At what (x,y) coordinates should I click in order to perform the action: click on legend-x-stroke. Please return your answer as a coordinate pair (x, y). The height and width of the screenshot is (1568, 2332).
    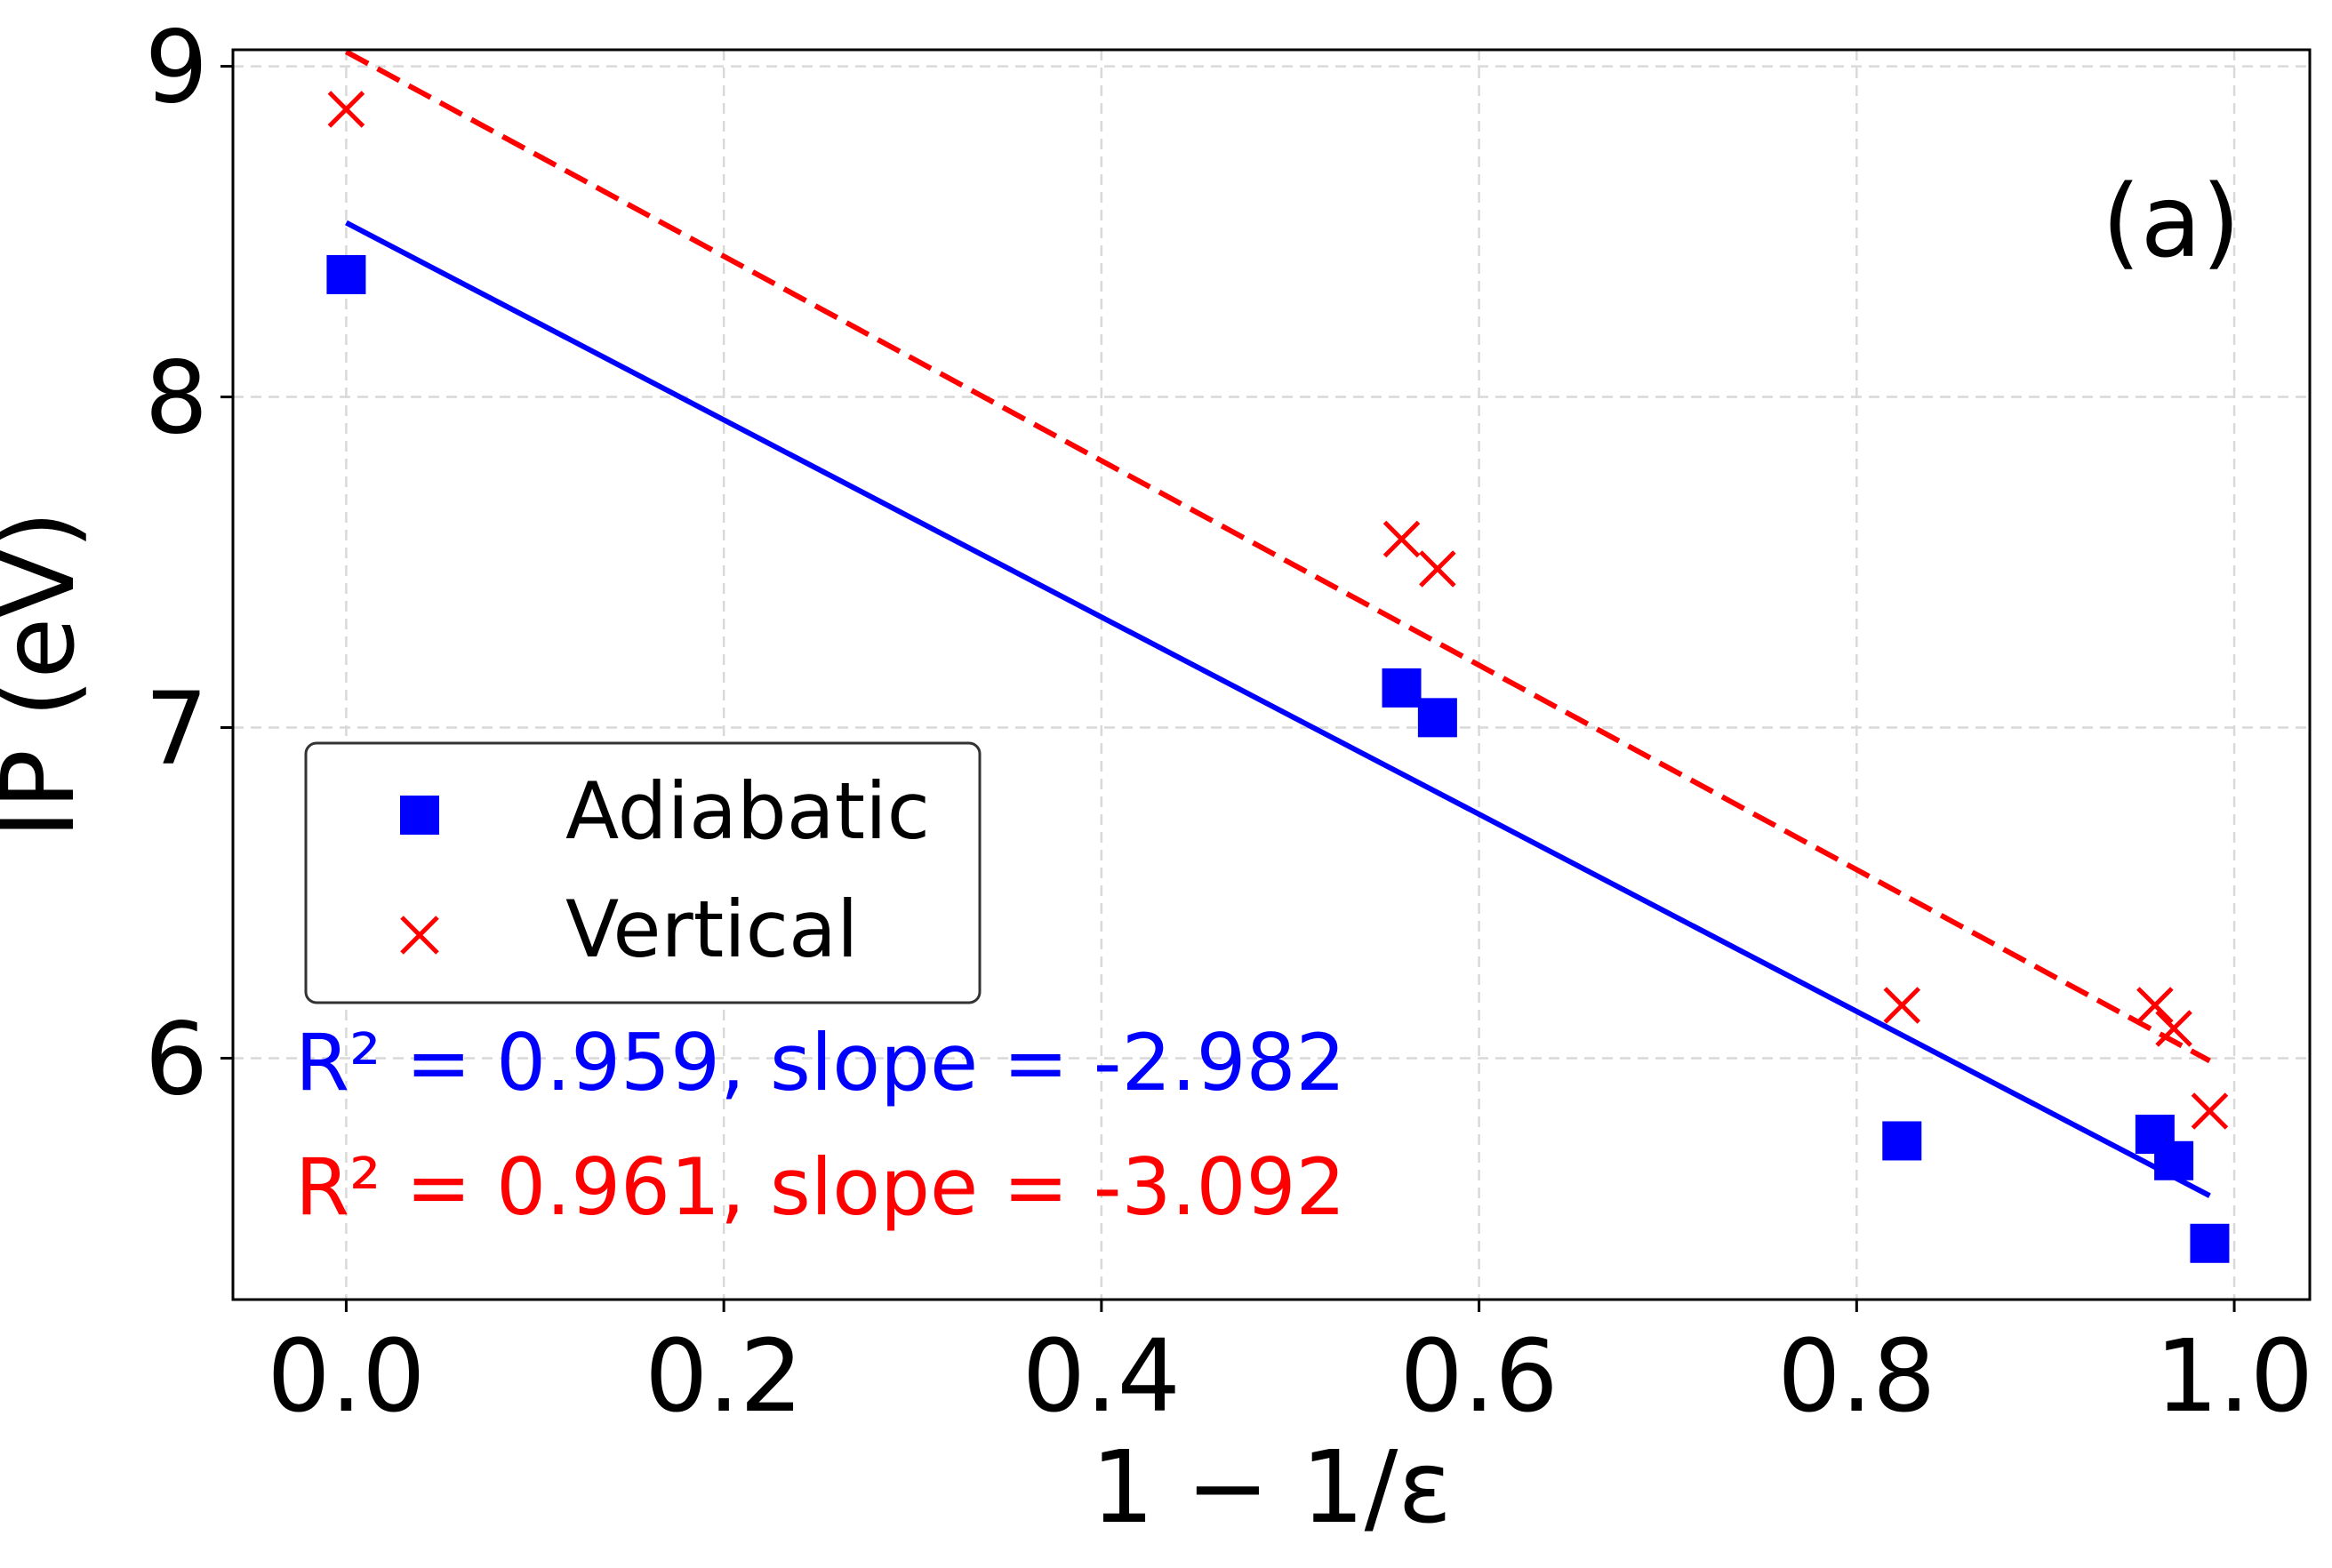
    Looking at the image, I should click on (419, 935).